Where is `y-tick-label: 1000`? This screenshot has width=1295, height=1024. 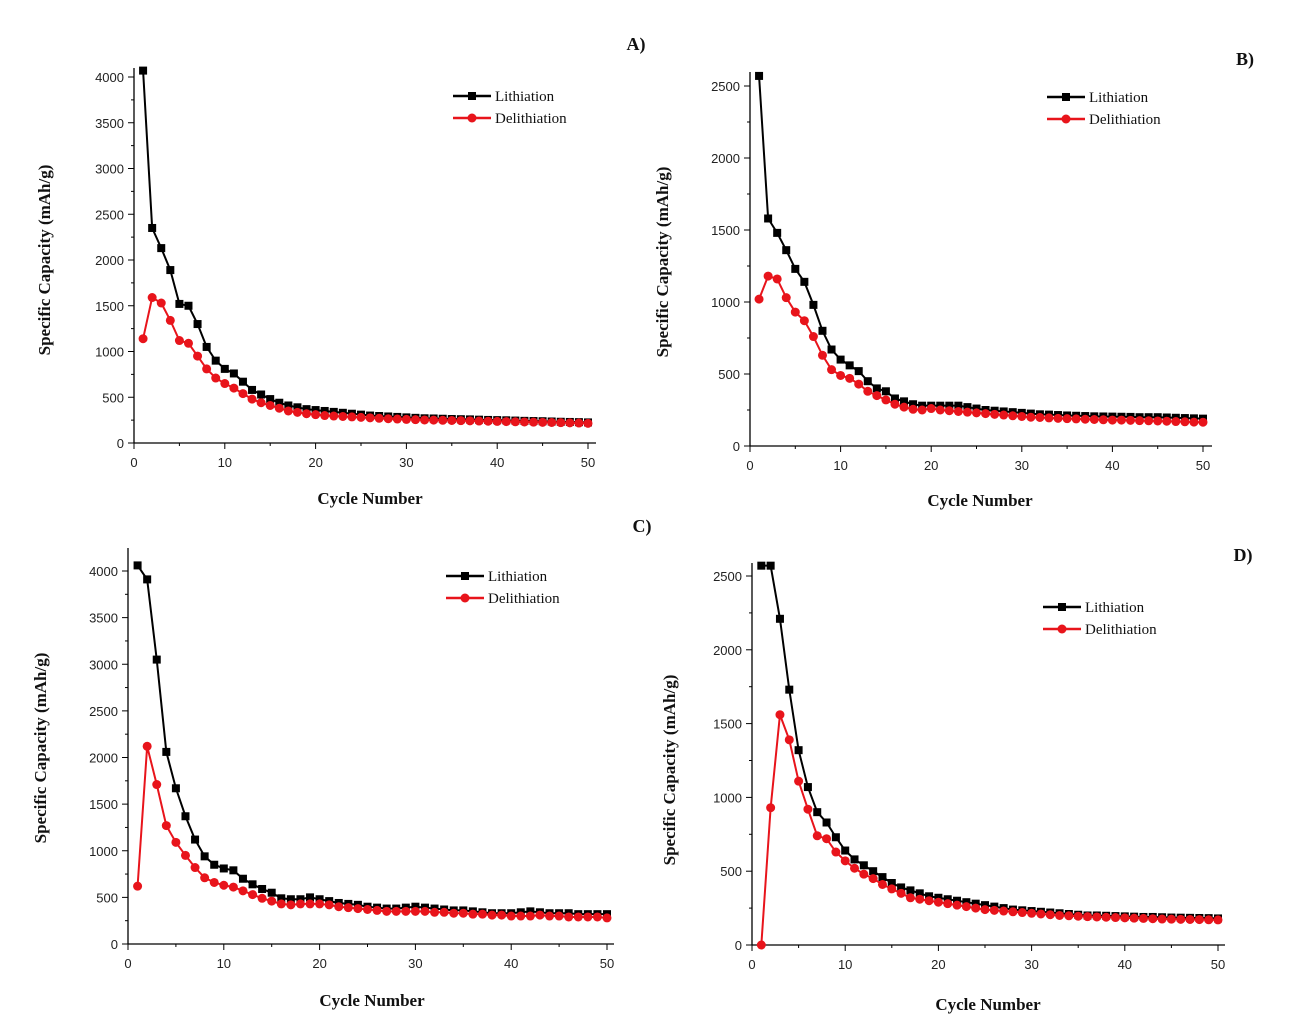 y-tick-label: 1000 is located at coordinates (725, 302).